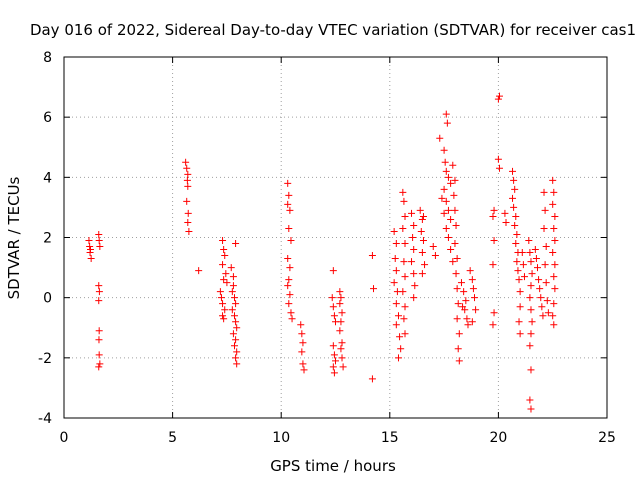 This screenshot has height=480, width=640. I want to click on y-tick-label: 6, so click(47, 118).